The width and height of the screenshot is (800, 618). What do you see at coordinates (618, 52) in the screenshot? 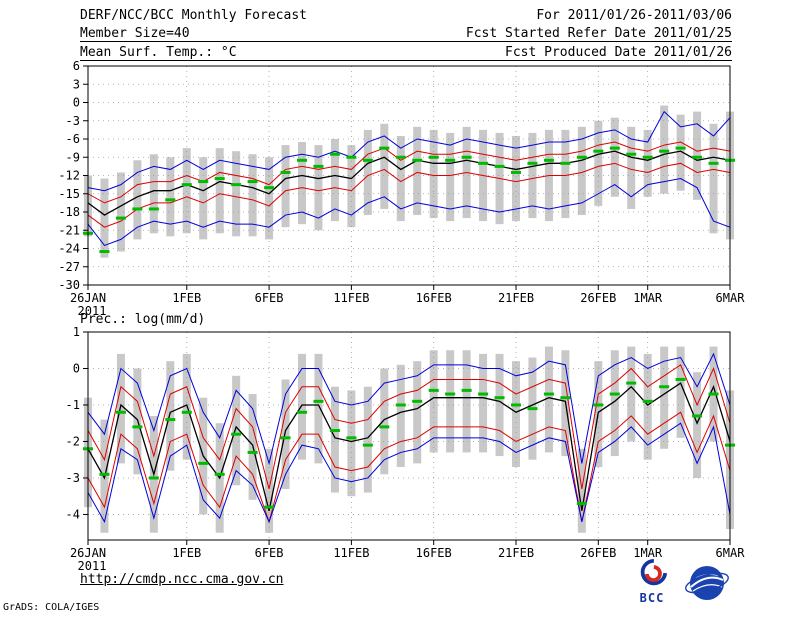
I see `fcst-produced-date: Fcst Produced Date 2011/01/26` at bounding box center [618, 52].